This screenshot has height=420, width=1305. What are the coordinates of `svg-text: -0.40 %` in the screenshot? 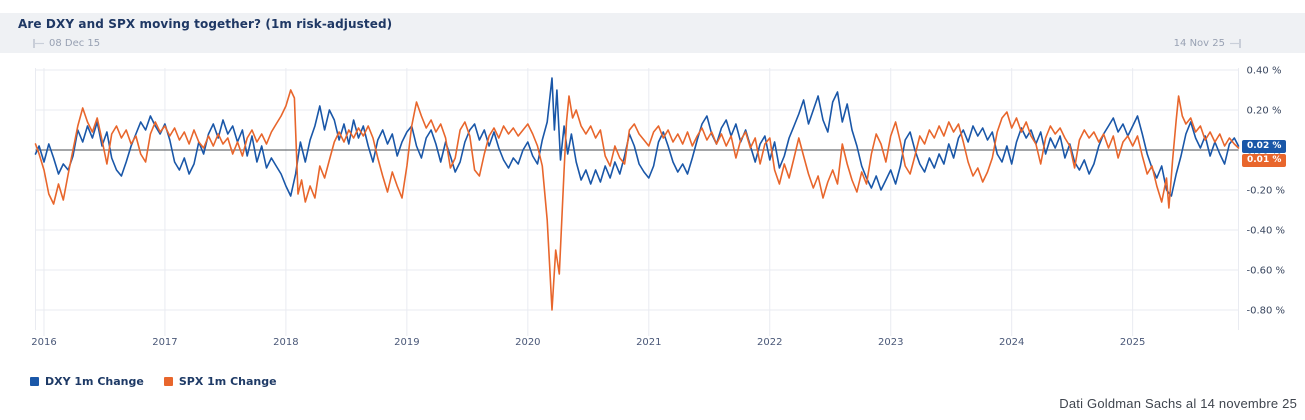 It's located at (1266, 231).